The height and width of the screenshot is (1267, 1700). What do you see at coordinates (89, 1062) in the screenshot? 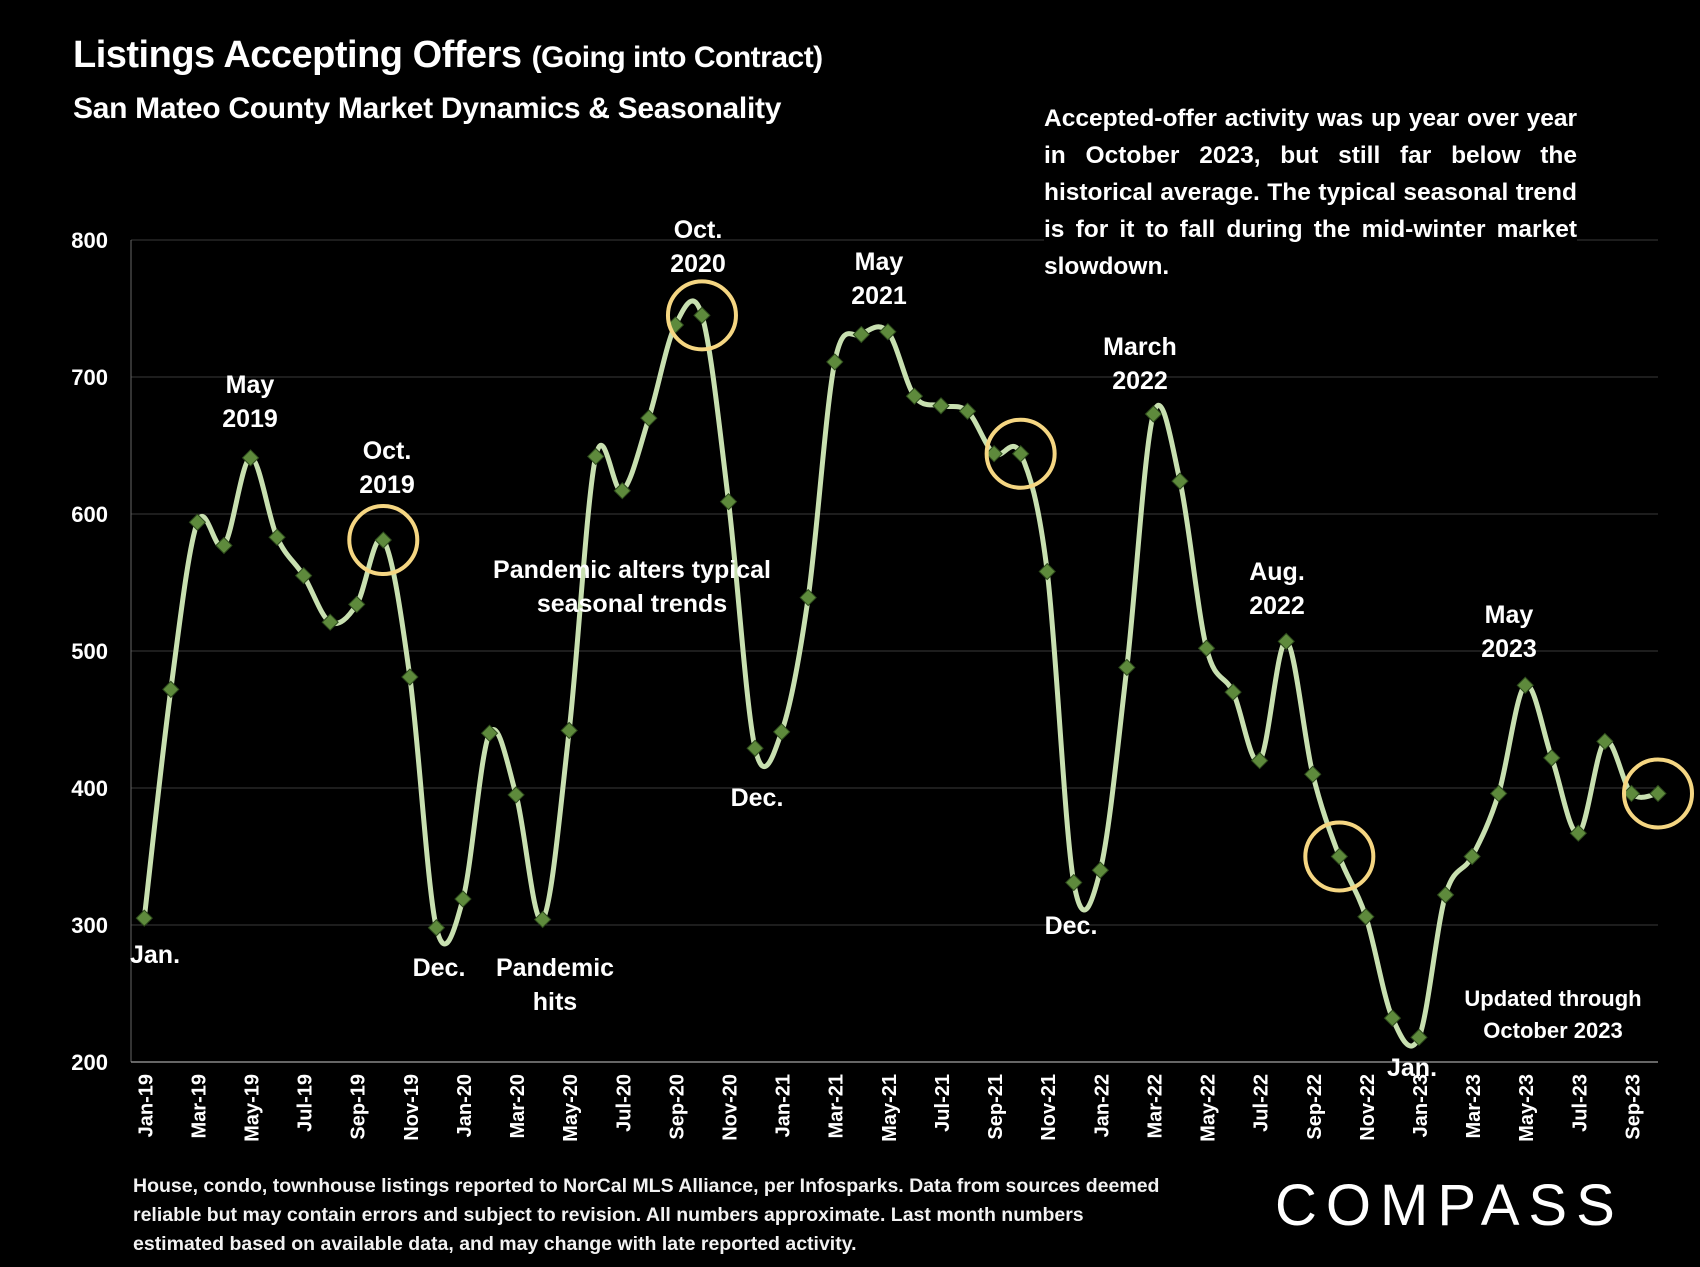
I see `y-tick-label: 200` at bounding box center [89, 1062].